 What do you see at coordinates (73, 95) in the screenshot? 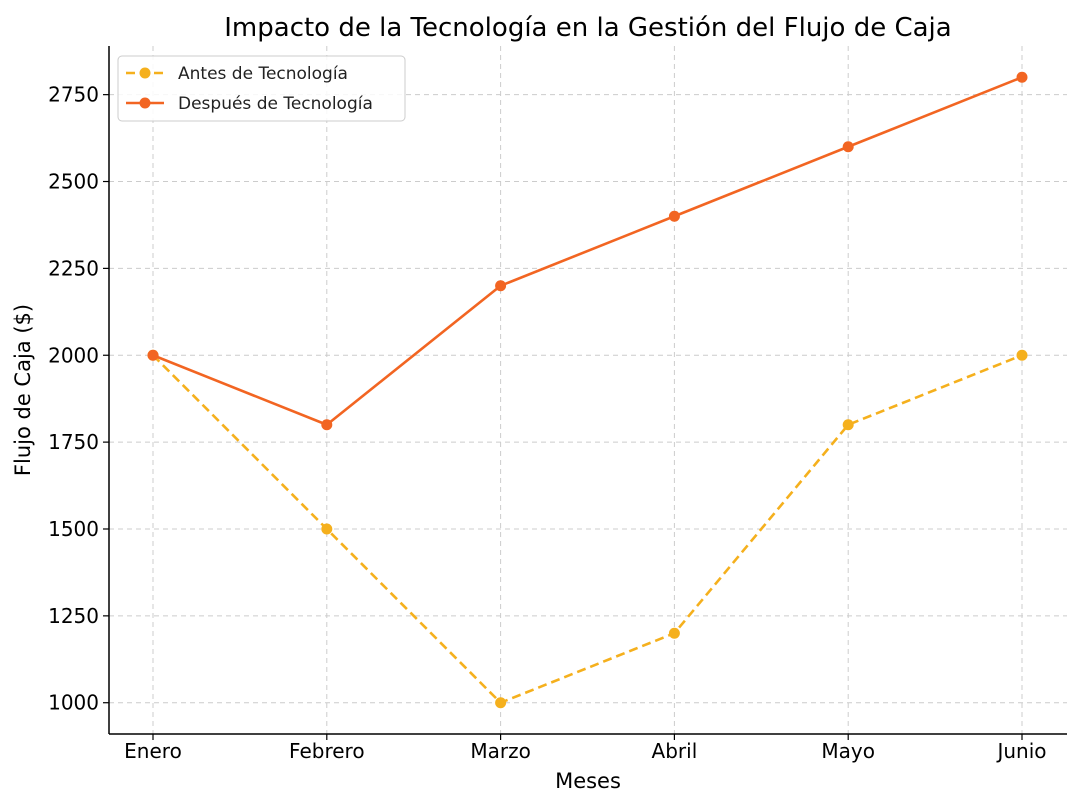
I see `y-tick-label: 2750` at bounding box center [73, 95].